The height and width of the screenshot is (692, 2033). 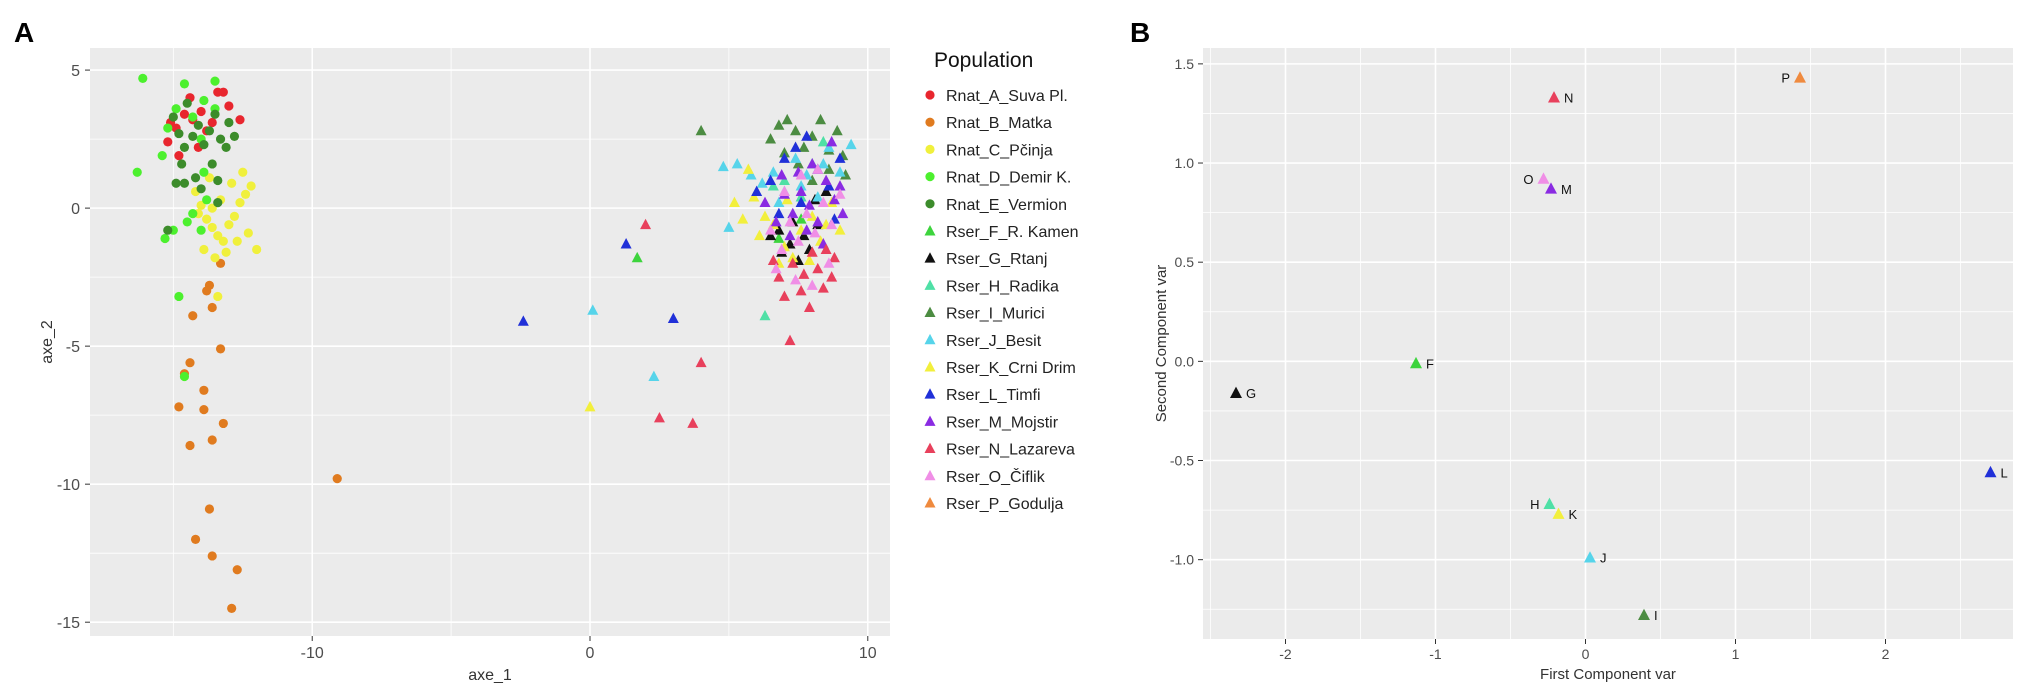 I want to click on legend-label: Rser_O_Čiflik, so click(x=996, y=476).